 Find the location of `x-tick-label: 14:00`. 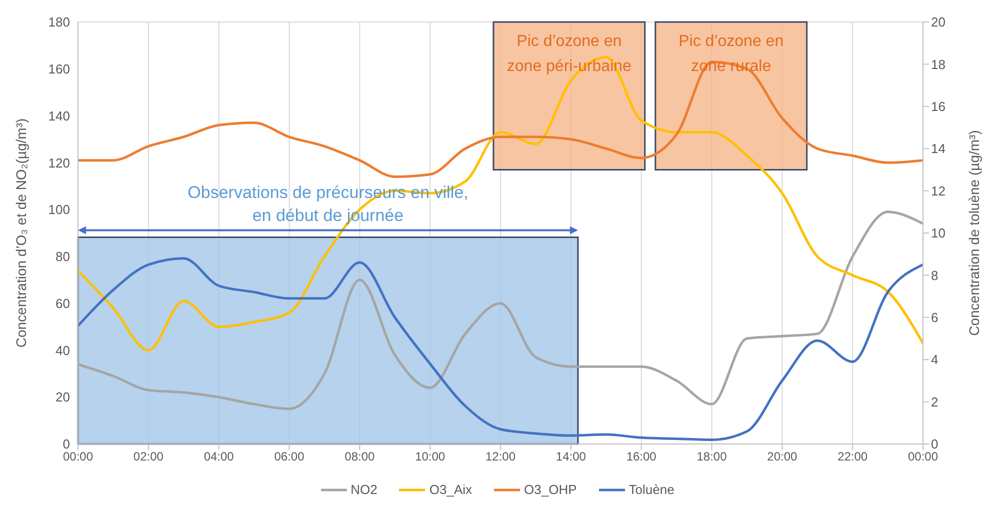

x-tick-label: 14:00 is located at coordinates (571, 457).